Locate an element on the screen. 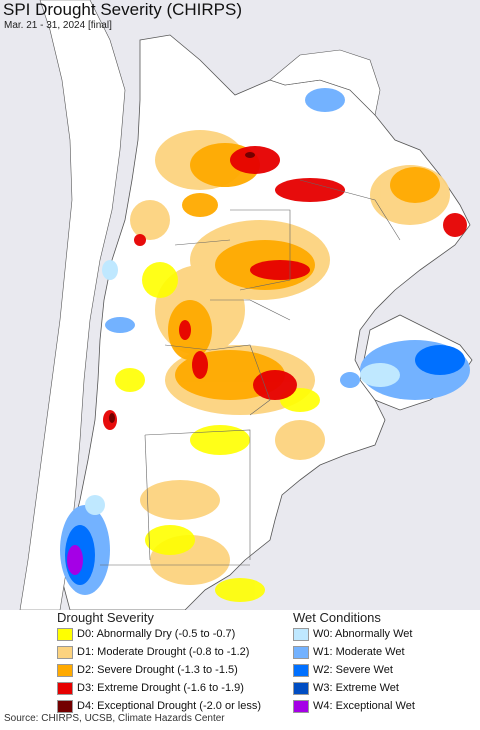 This screenshot has height=730, width=480. legend-label-w0: W0: Abnormally Wet is located at coordinates (363, 634).